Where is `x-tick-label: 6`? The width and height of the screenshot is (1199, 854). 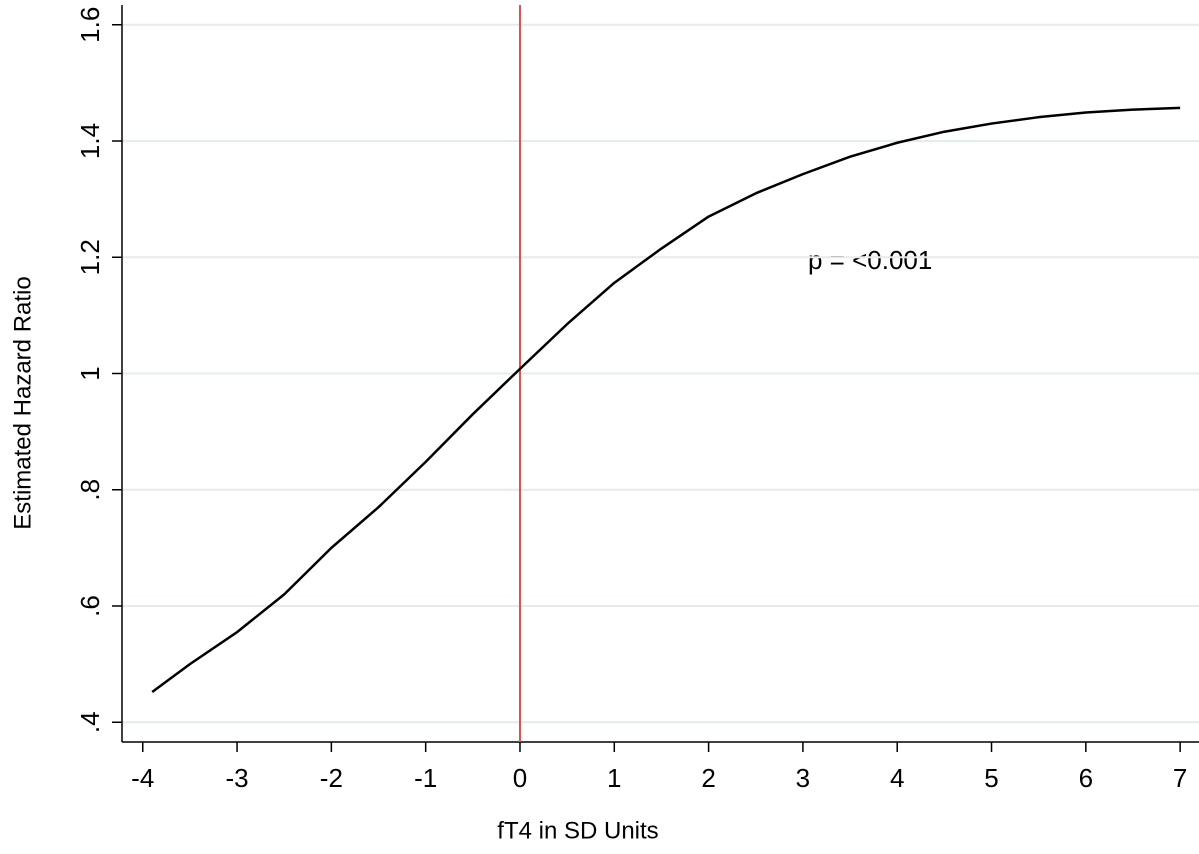 x-tick-label: 6 is located at coordinates (1086, 778).